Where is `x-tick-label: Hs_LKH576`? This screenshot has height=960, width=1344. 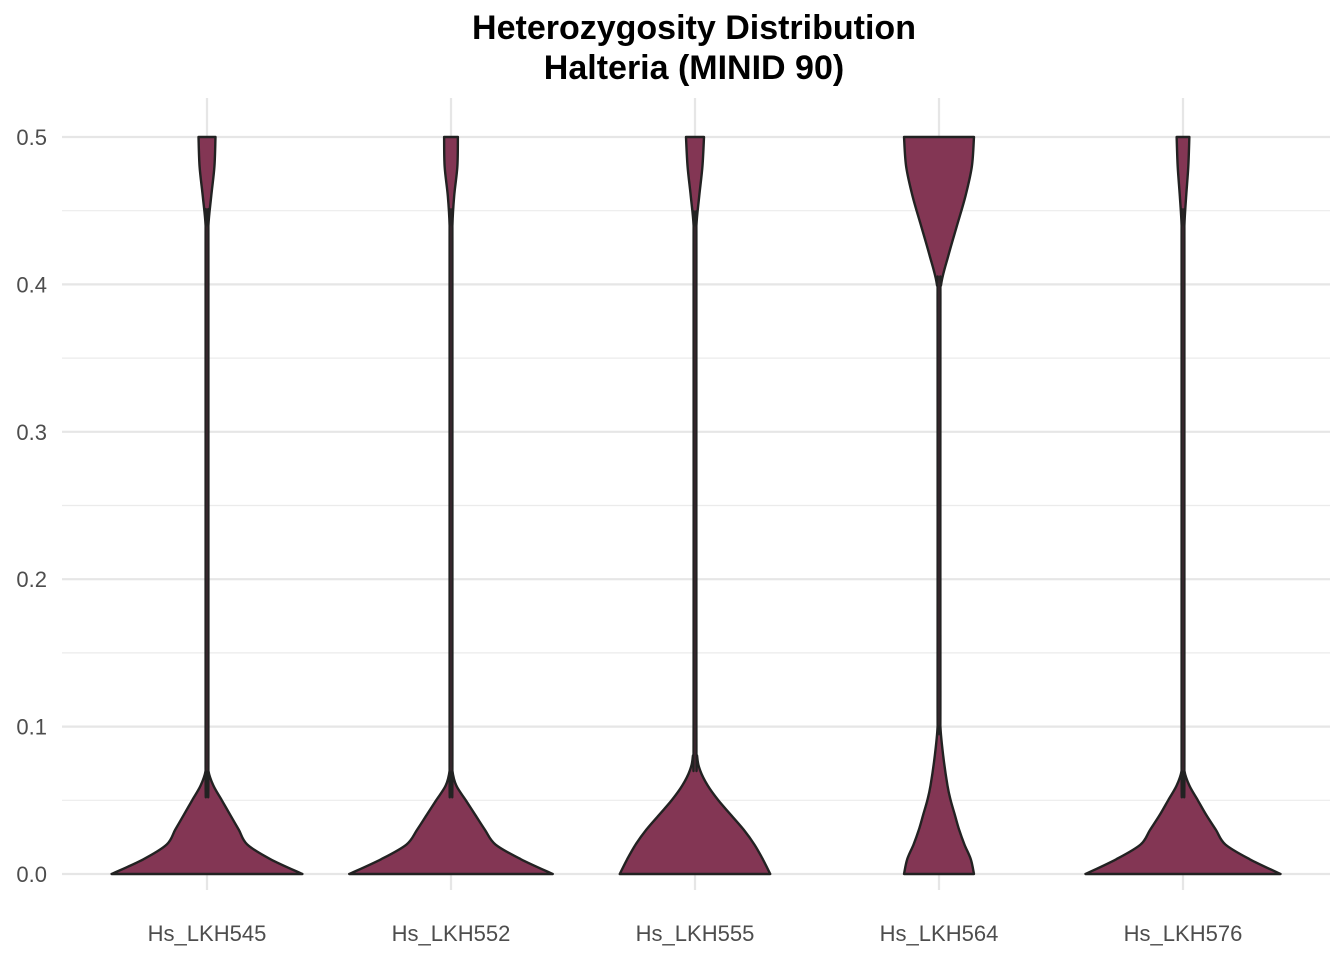 x-tick-label: Hs_LKH576 is located at coordinates (1183, 933).